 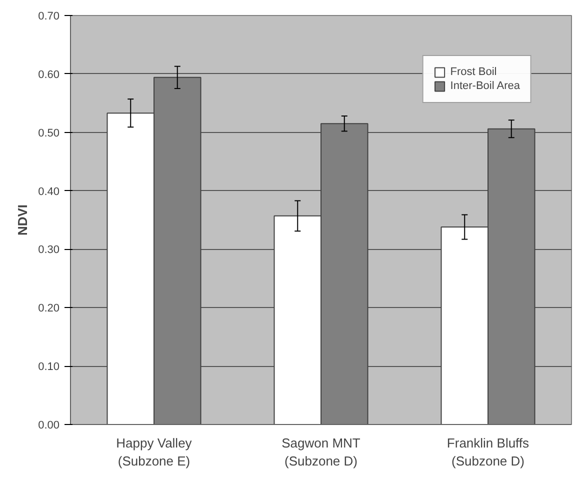 What do you see at coordinates (49, 308) in the screenshot?
I see `y-tick-label: 0.20` at bounding box center [49, 308].